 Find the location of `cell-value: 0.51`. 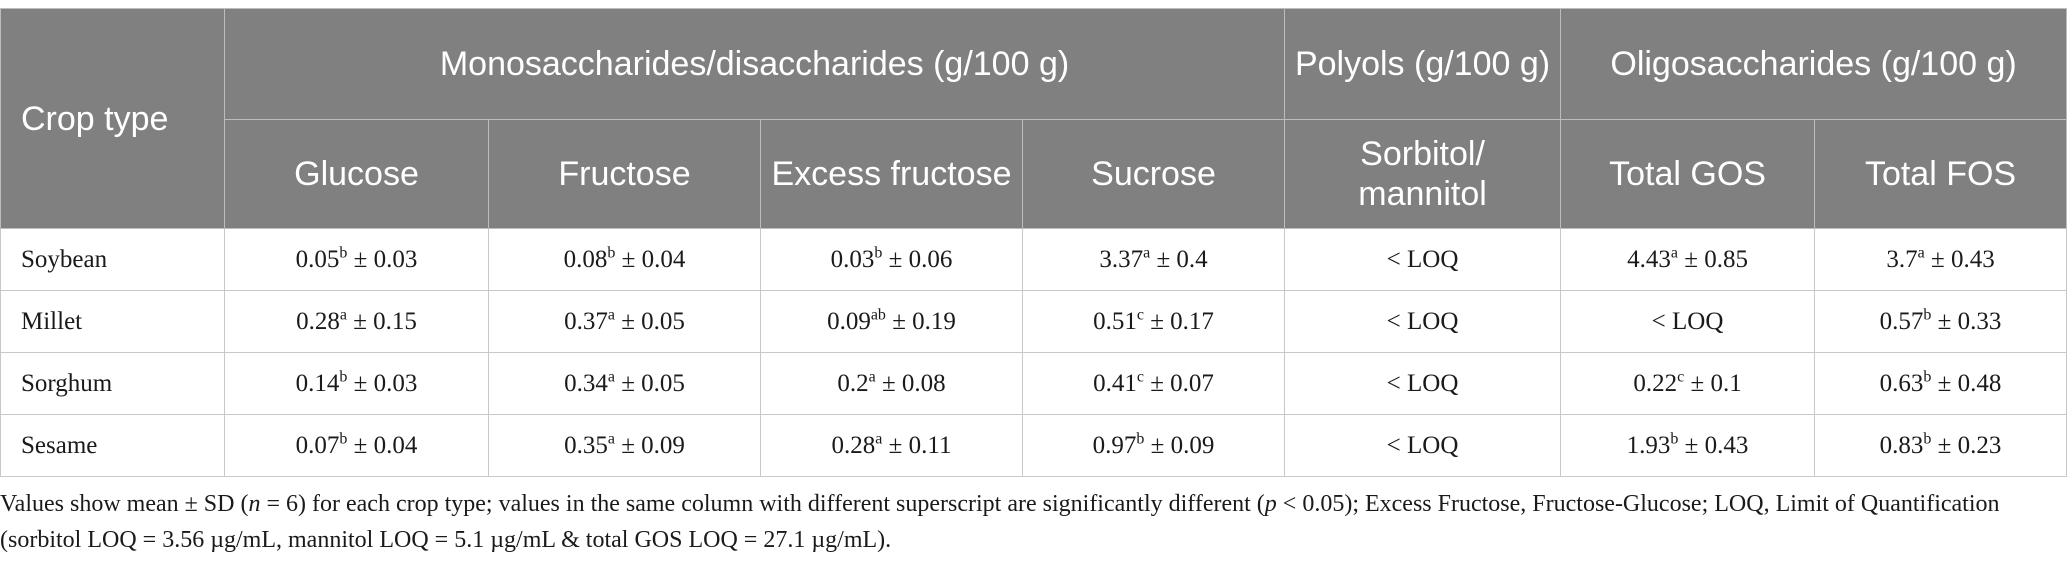

cell-value: 0.51 is located at coordinates (1115, 321).